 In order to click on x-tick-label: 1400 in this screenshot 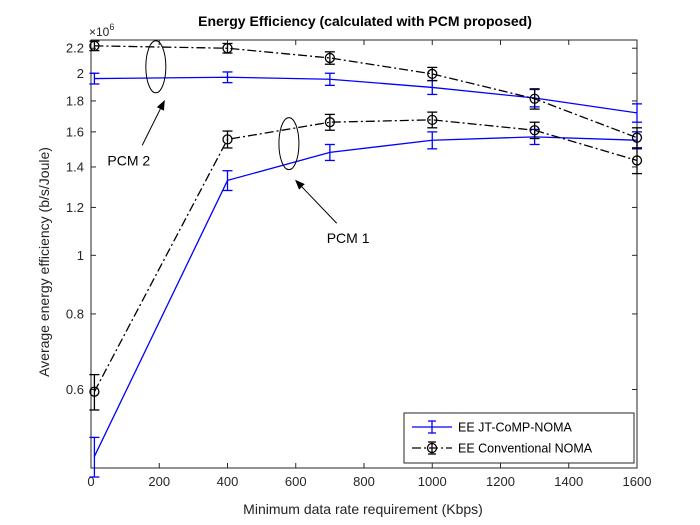, I will do `click(568, 481)`.